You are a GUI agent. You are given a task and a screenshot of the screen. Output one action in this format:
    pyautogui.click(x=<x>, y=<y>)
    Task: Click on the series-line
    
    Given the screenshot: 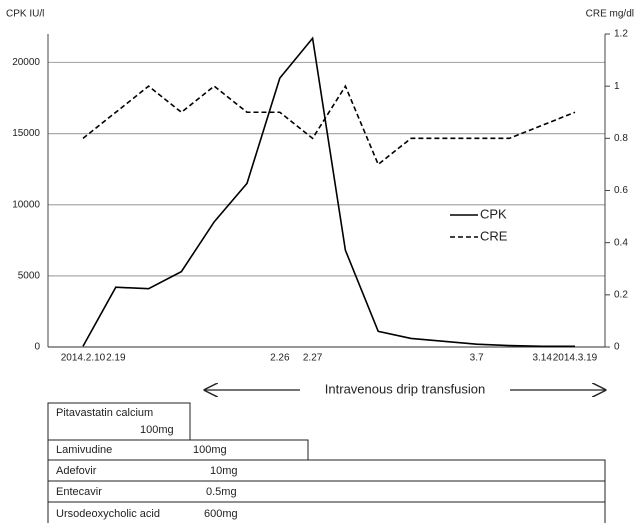 What is the action you would take?
    pyautogui.click(x=329, y=125)
    